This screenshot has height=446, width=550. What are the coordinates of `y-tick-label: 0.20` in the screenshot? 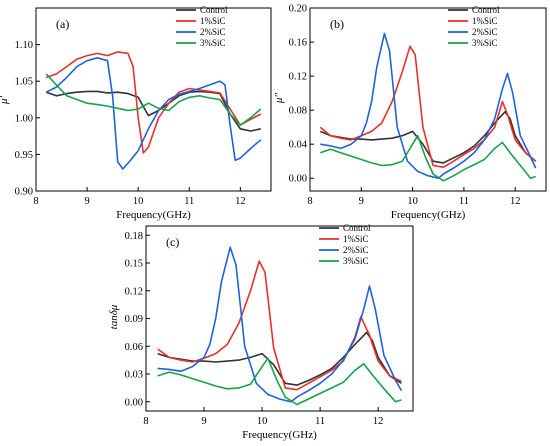 It's located at (298, 9).